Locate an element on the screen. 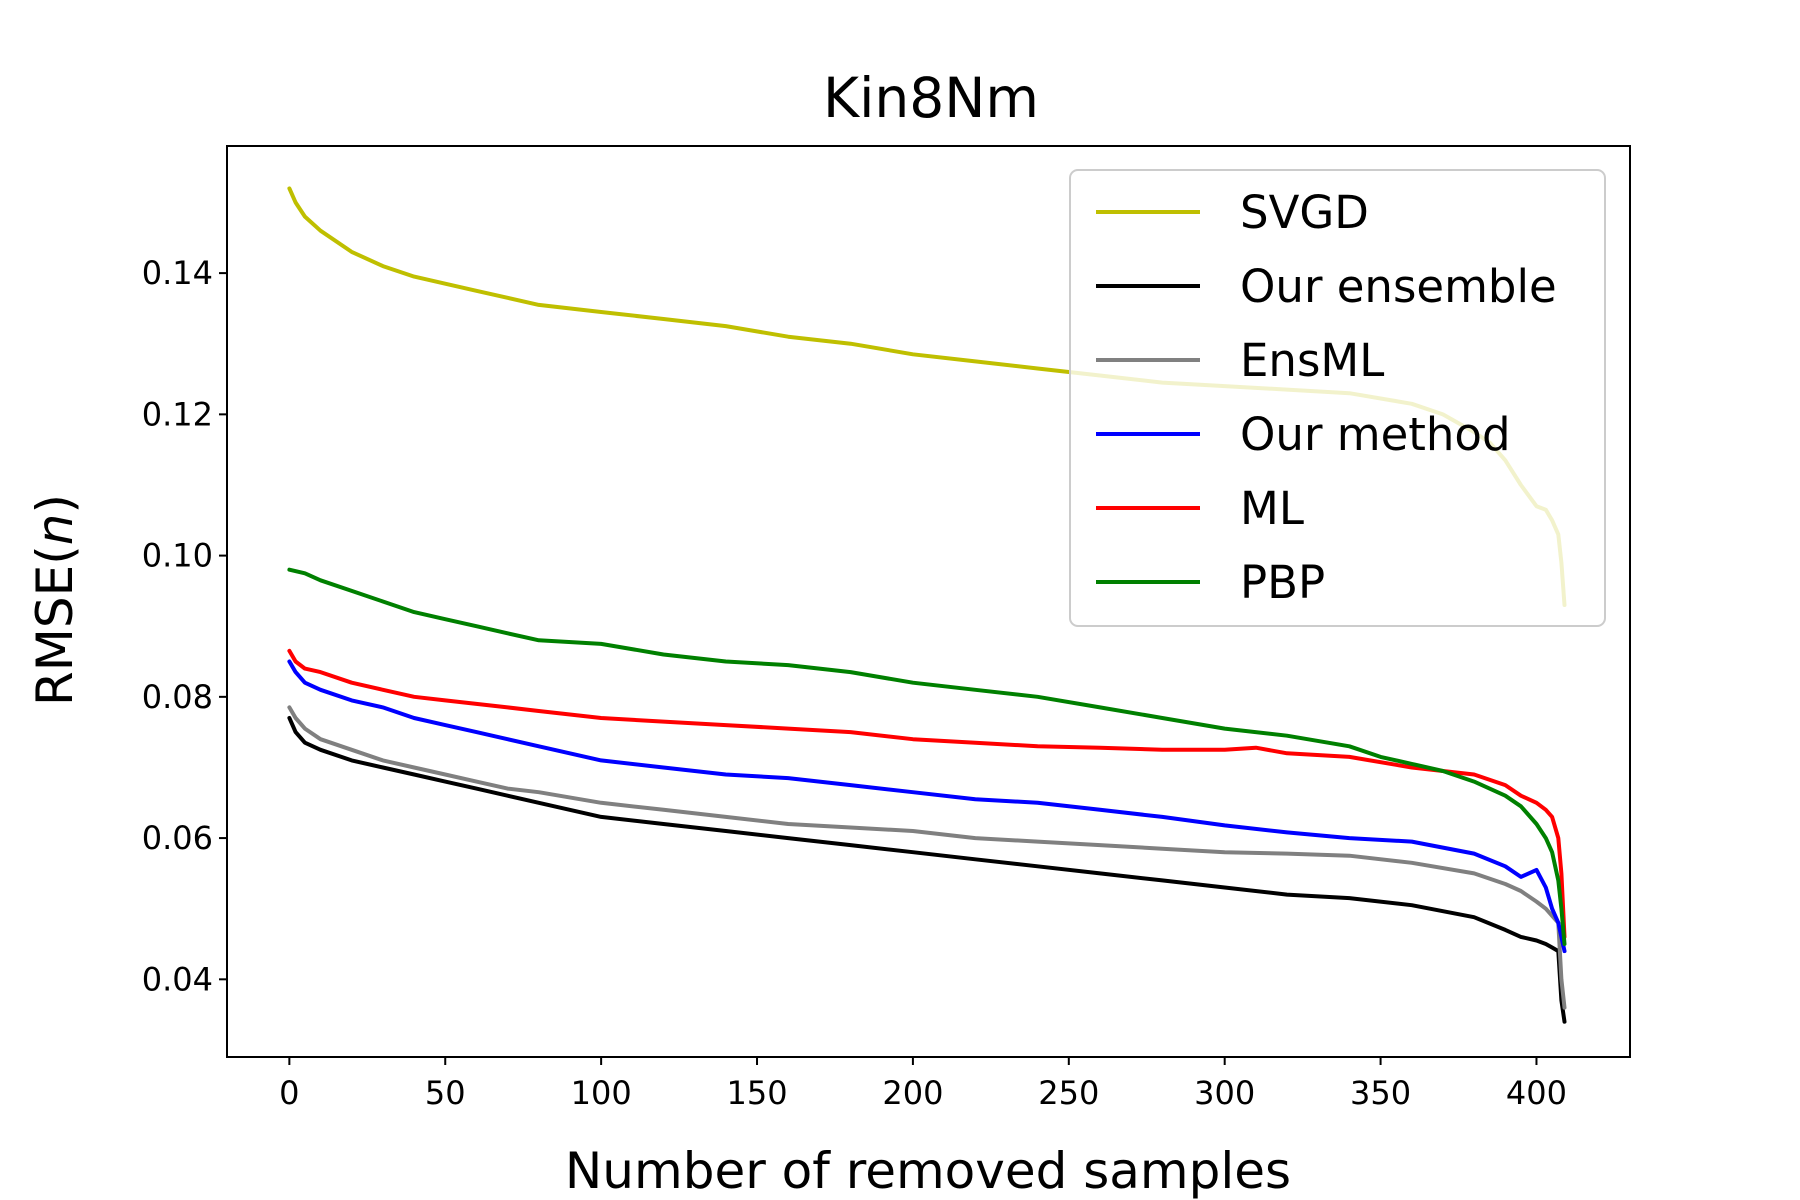  x-tick-label: 300 is located at coordinates (1224, 1093).